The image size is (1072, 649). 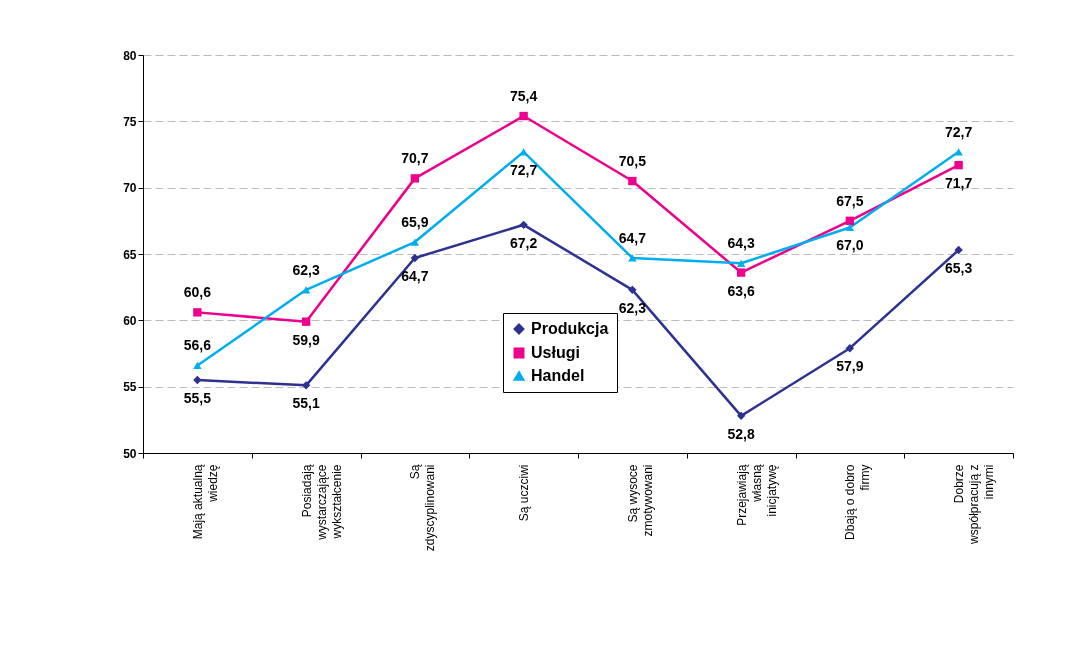 I want to click on data-label: 63,6, so click(x=741, y=290).